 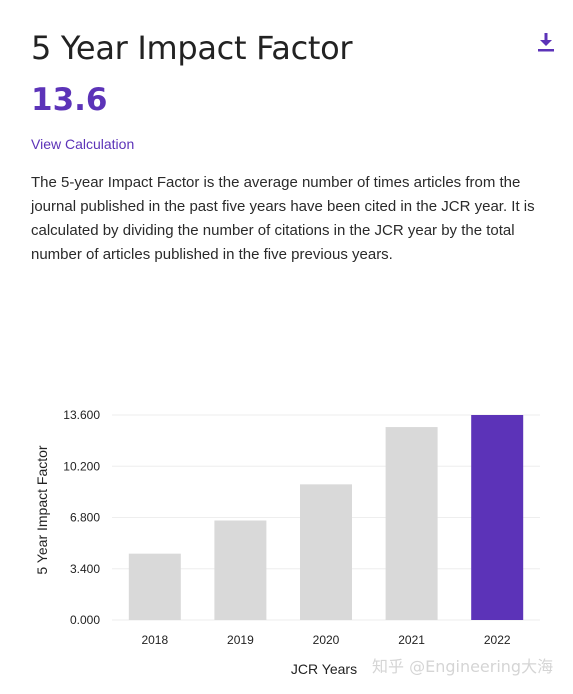 What do you see at coordinates (154, 586) in the screenshot?
I see `bar-2018` at bounding box center [154, 586].